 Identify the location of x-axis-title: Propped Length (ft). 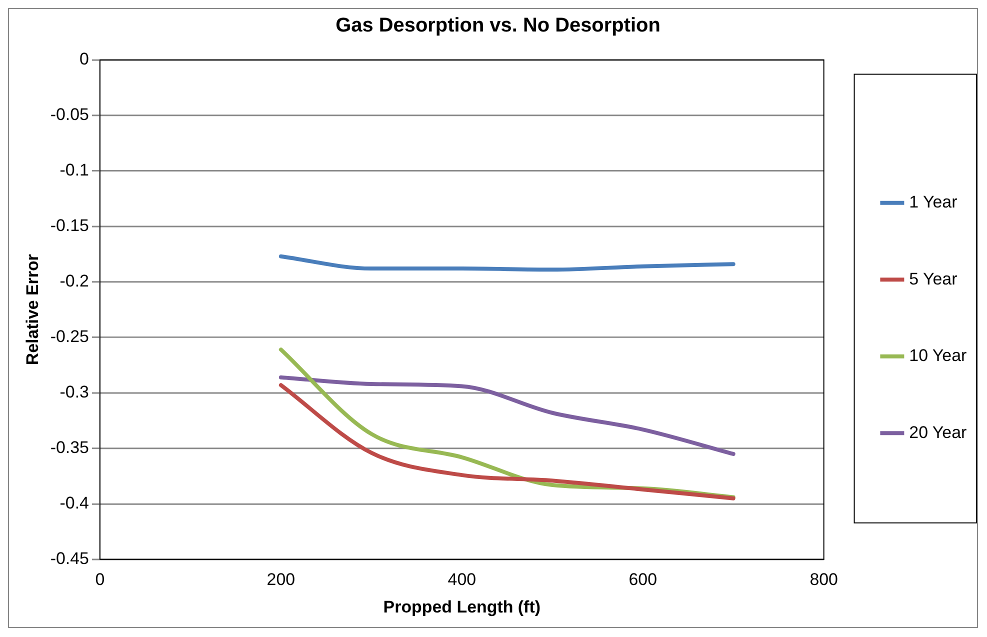
(462, 607).